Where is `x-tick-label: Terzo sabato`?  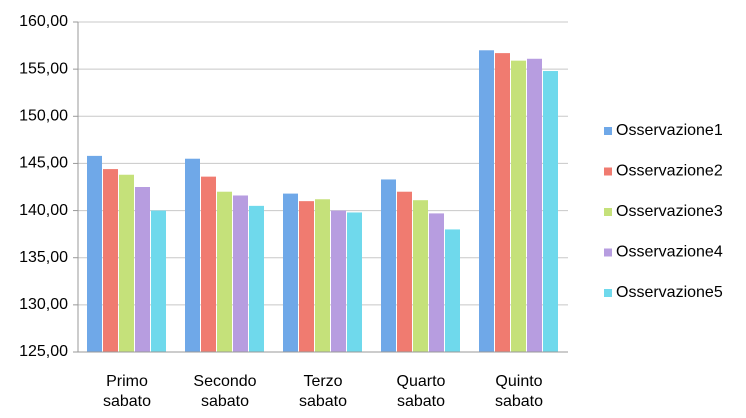 x-tick-label: Terzo sabato is located at coordinates (323, 391).